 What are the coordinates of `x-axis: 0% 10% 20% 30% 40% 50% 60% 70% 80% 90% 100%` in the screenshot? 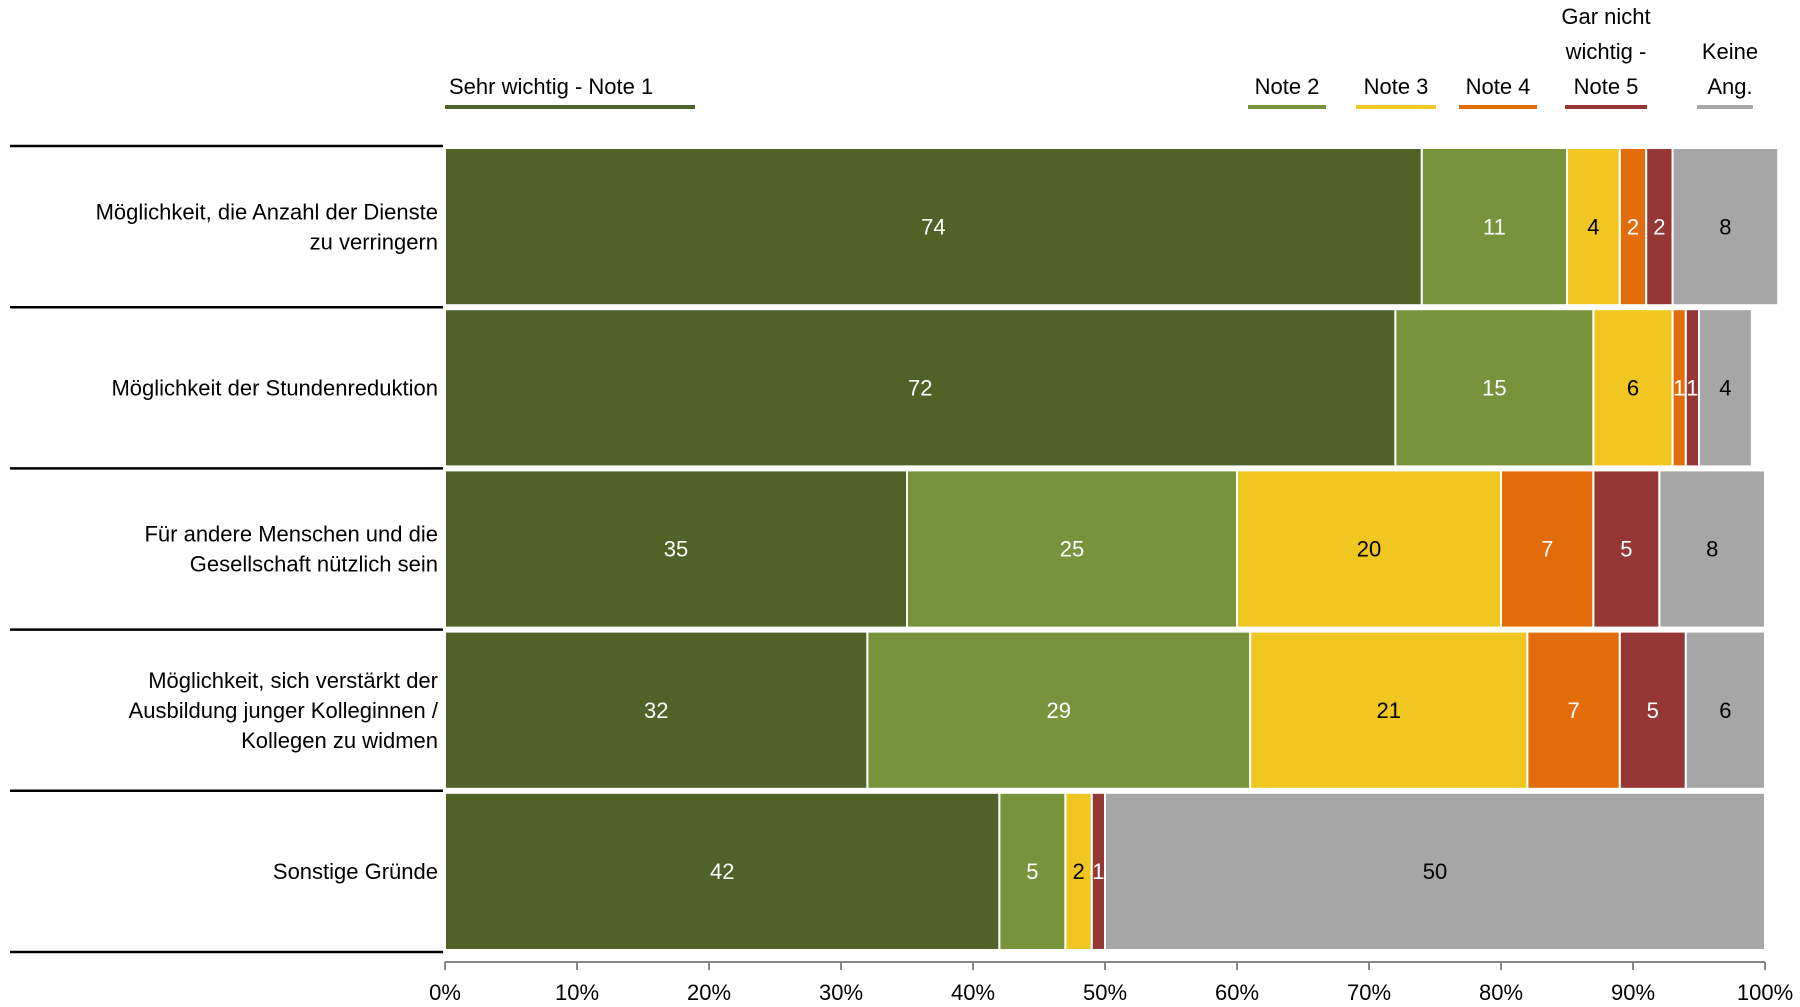 It's located at (1111, 983).